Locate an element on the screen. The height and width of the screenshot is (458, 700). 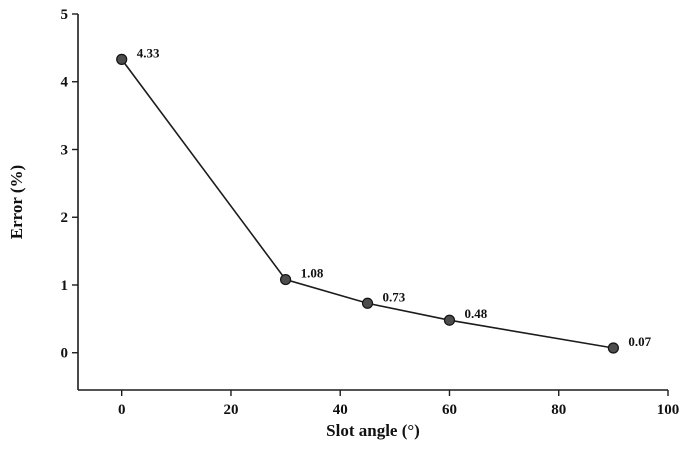
data-point-label: 0.07 is located at coordinates (639, 341).